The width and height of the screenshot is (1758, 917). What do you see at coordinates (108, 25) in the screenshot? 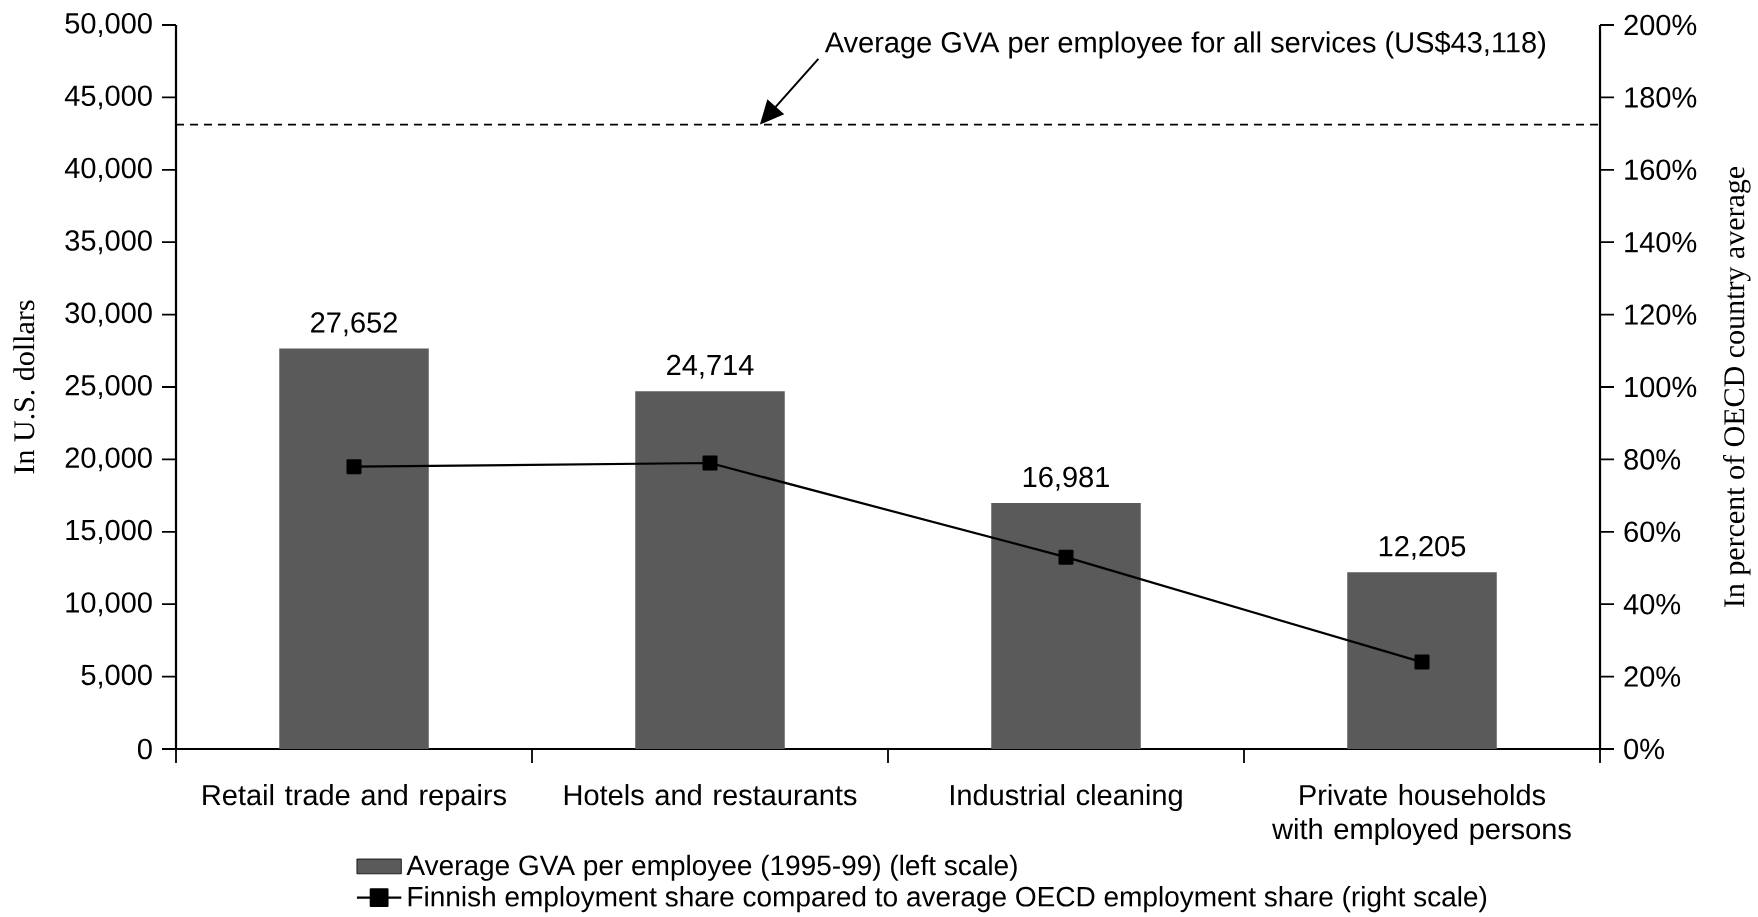
I see `y-tick-label: 50,000` at bounding box center [108, 25].